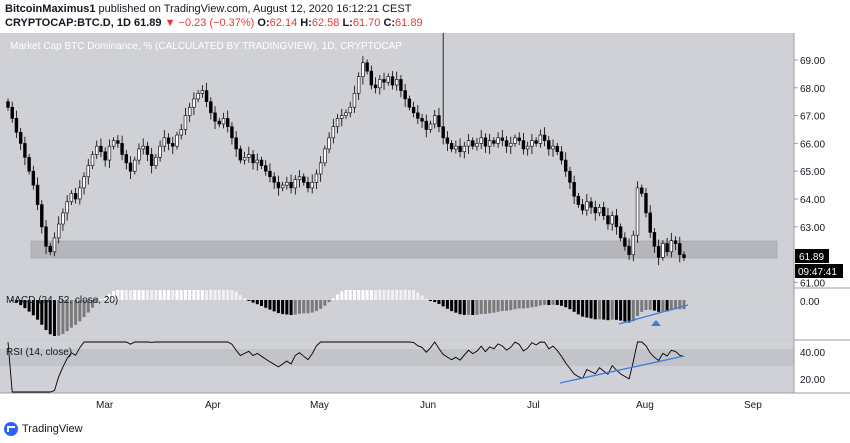  Describe the element at coordinates (812, 117) in the screenshot. I see `price-axis-label: 67.00` at that location.